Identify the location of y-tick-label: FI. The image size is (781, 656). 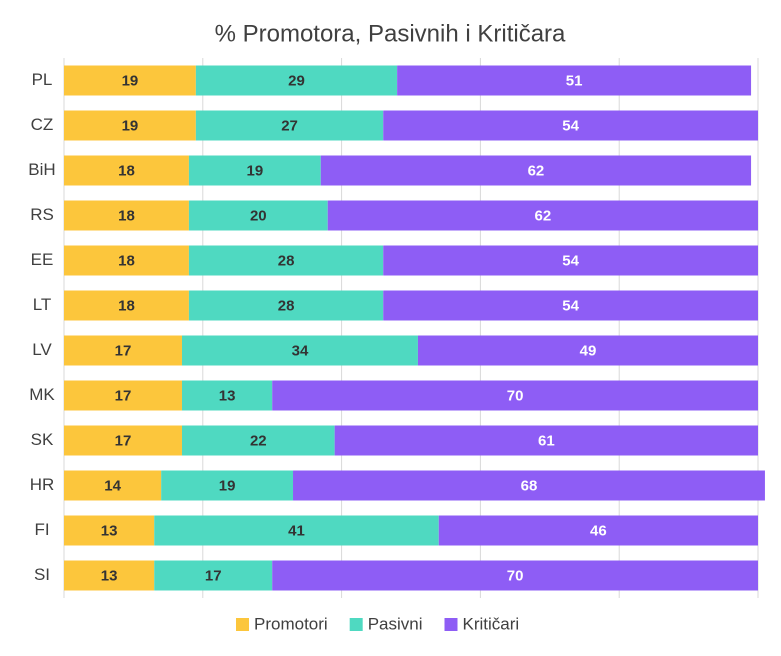
(41, 529).